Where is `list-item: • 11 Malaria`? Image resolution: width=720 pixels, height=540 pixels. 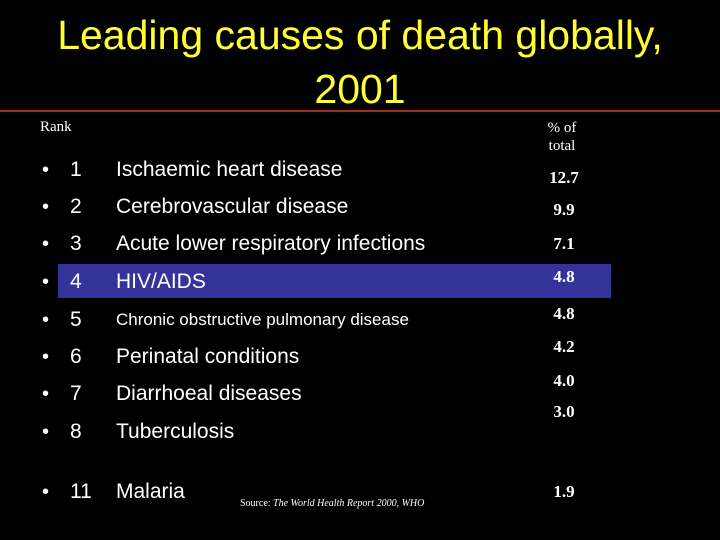
list-item: • 11 Malaria is located at coordinates (360, 492).